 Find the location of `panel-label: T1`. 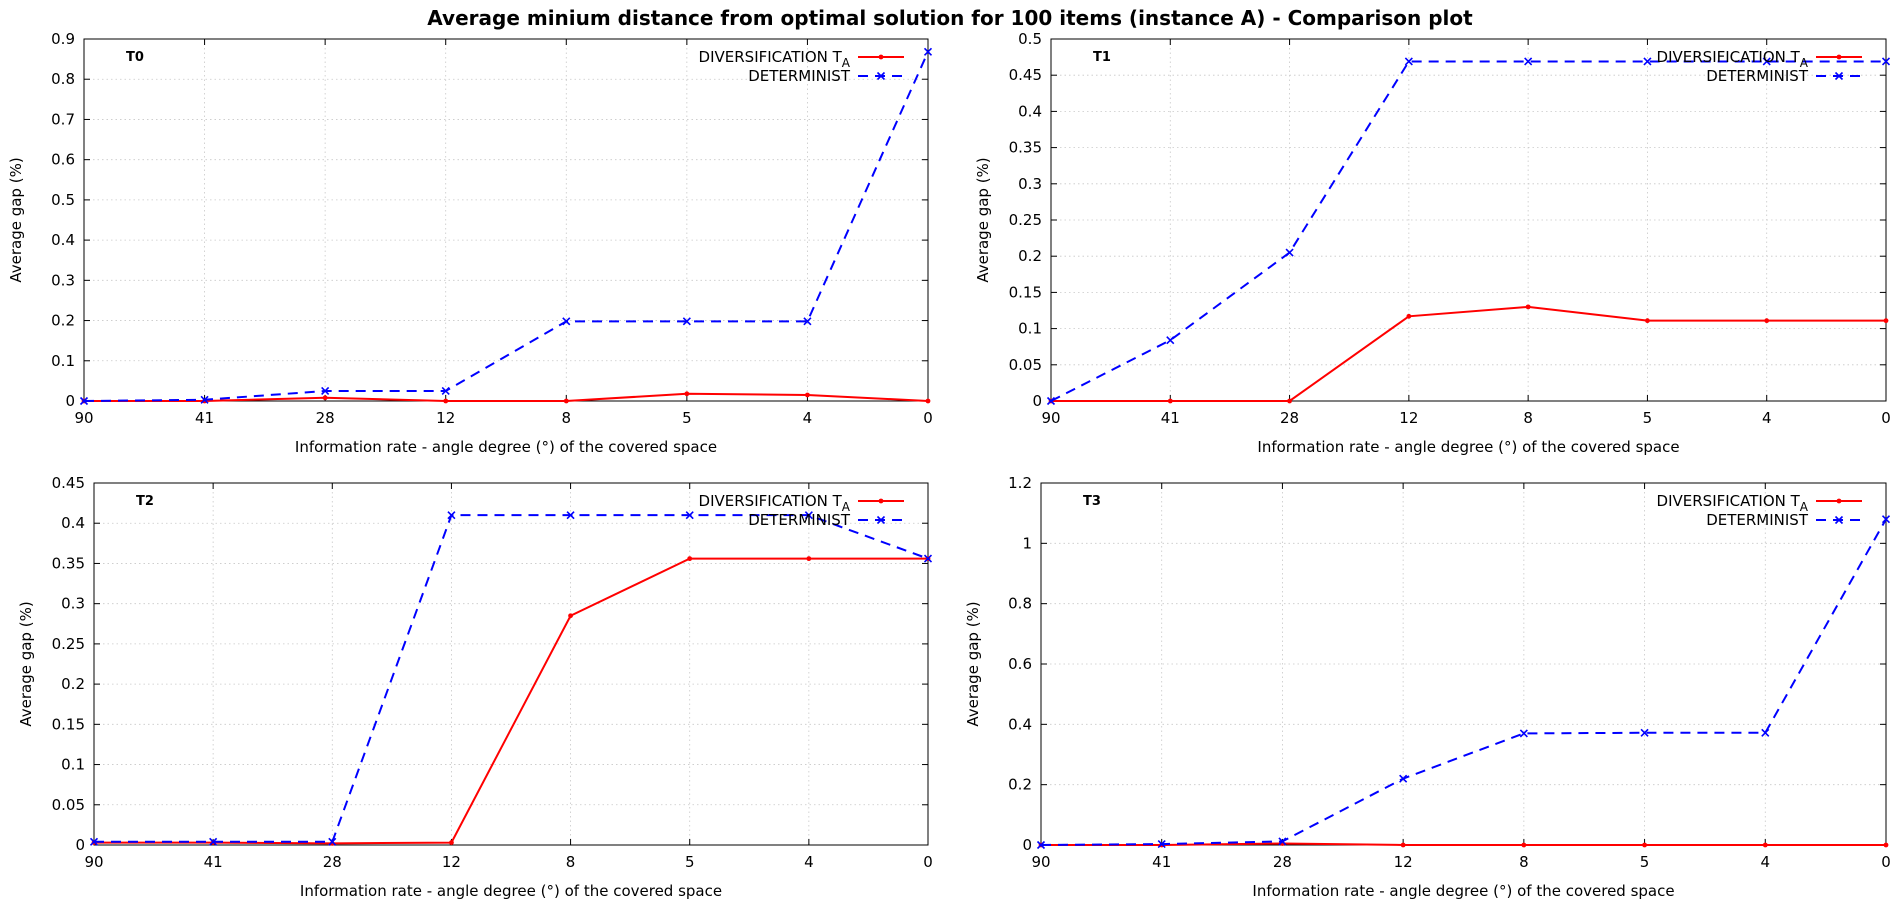

panel-label: T1 is located at coordinates (1102, 57).